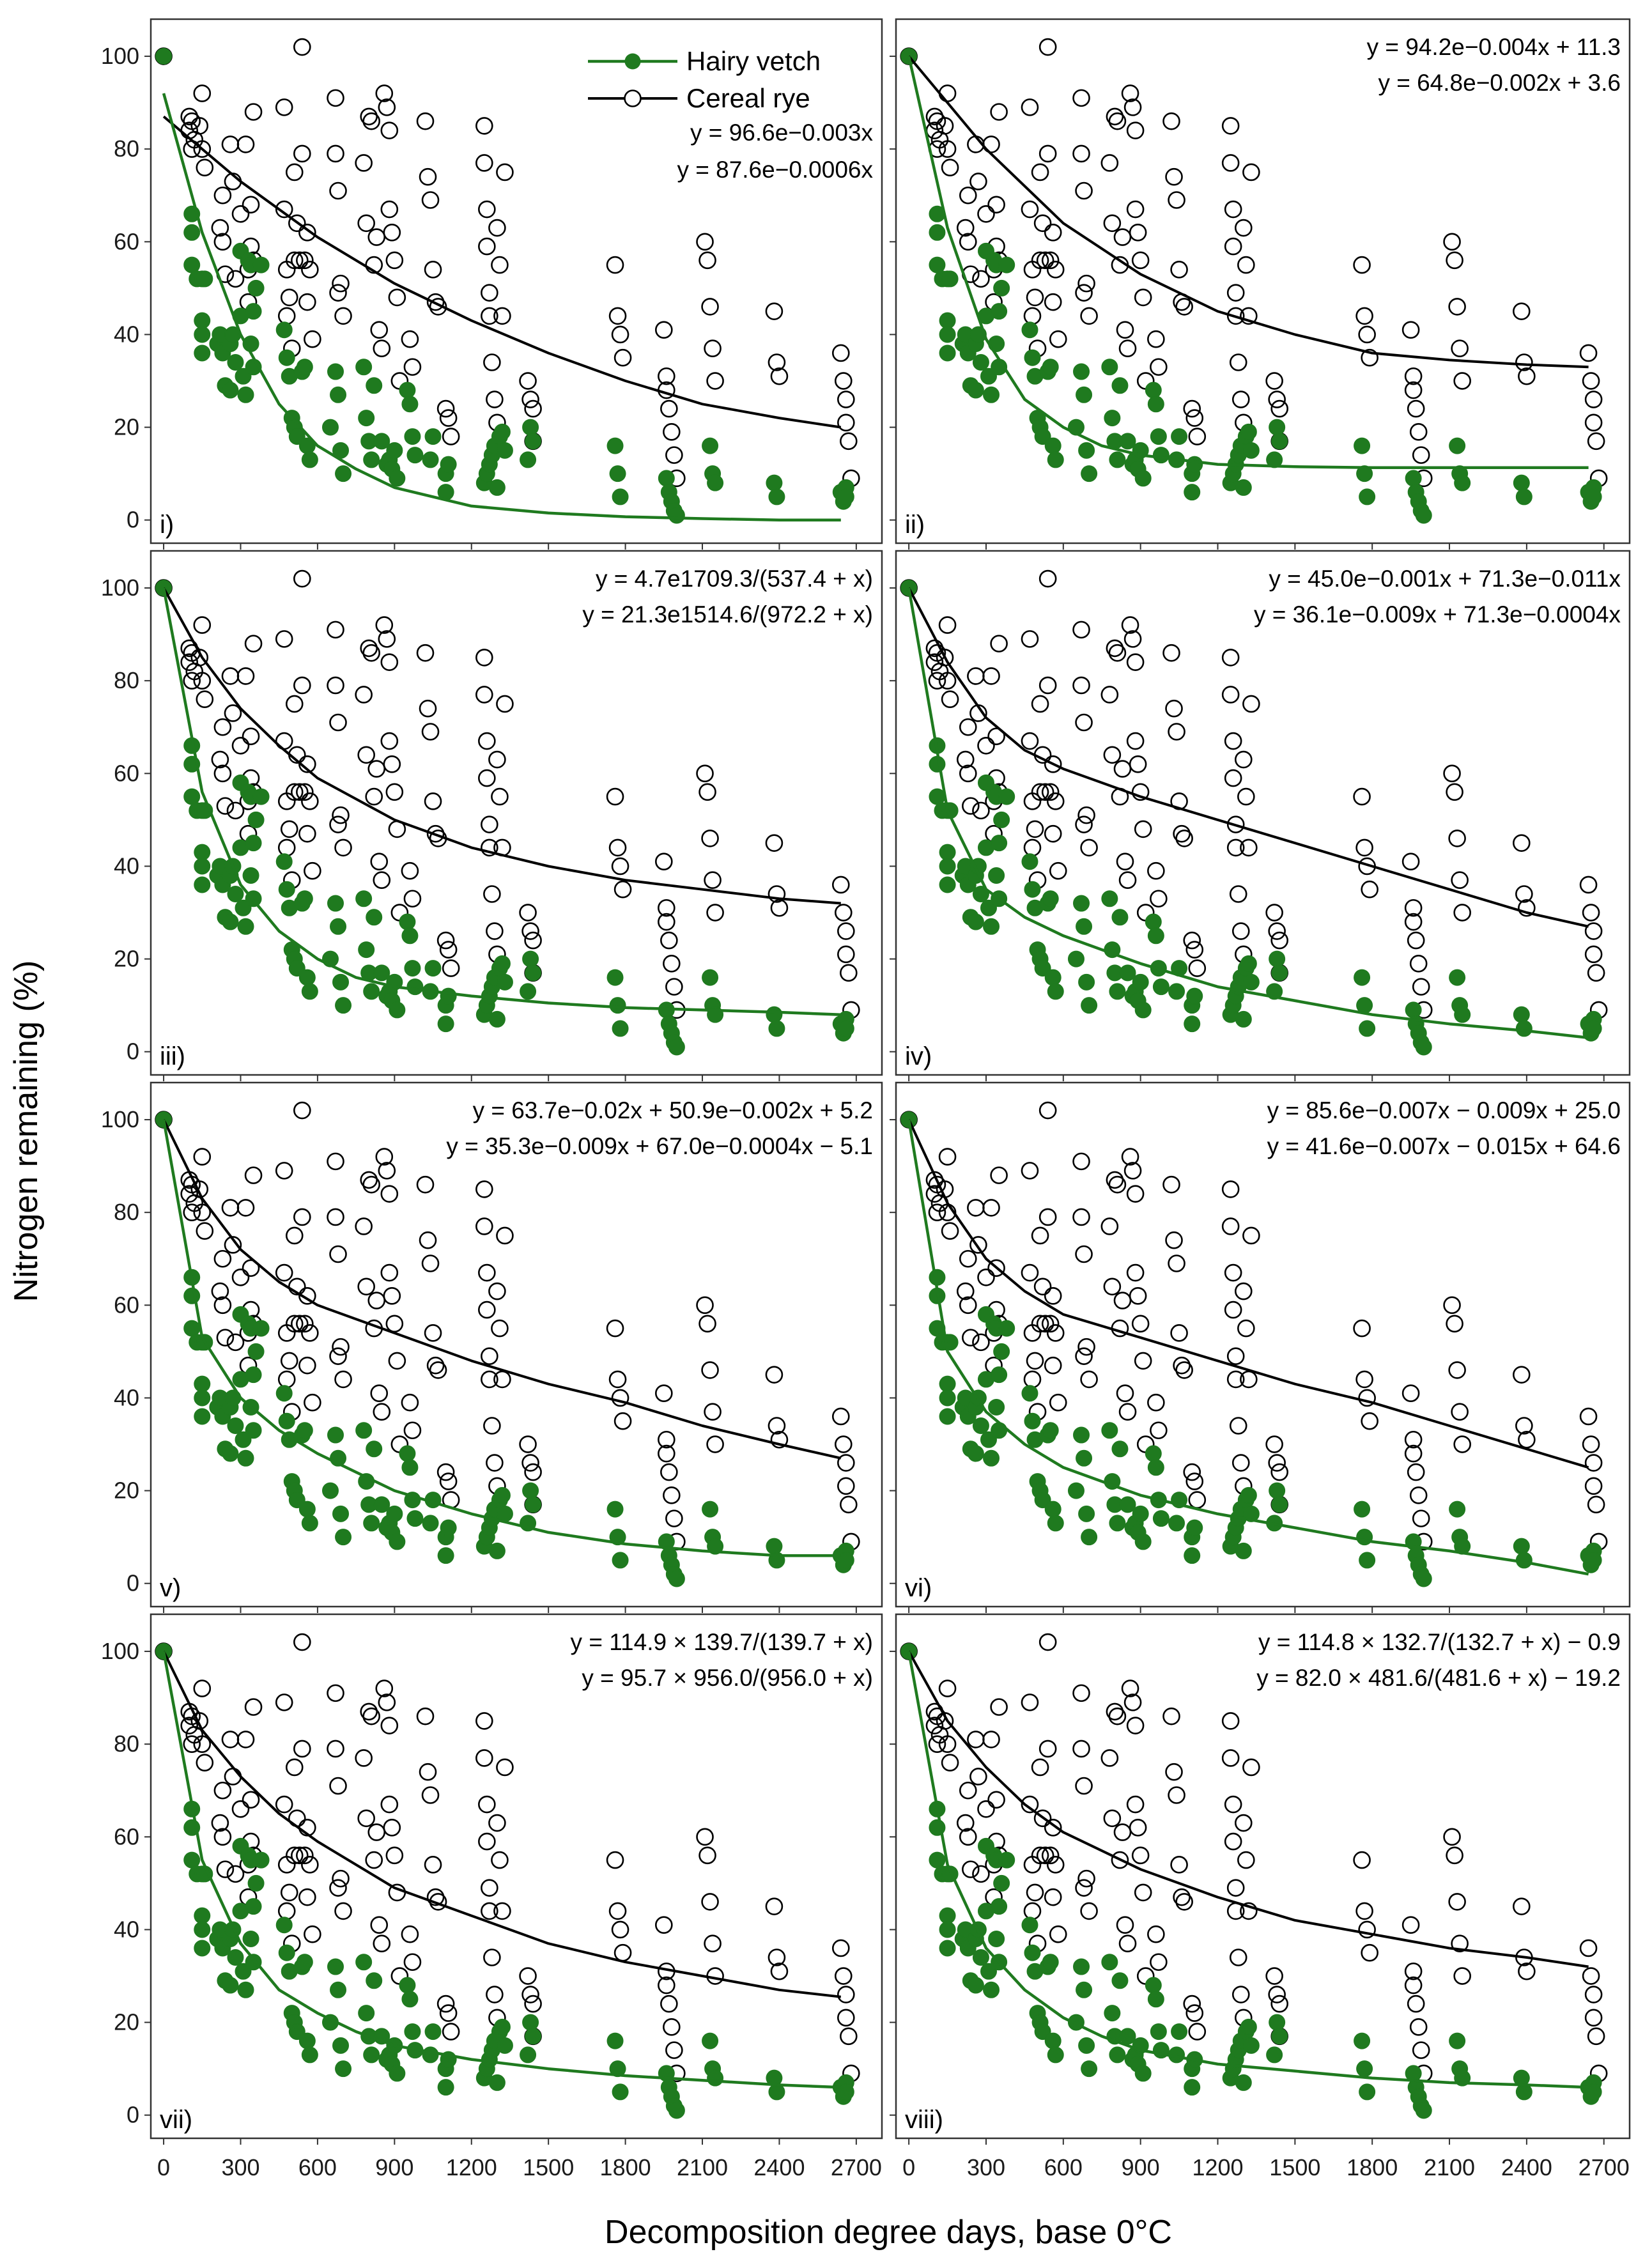 Image resolution: width=1652 pixels, height=2261 pixels. I want to click on x-axis-title: Decomposition degree days, base 0°C, so click(888, 2232).